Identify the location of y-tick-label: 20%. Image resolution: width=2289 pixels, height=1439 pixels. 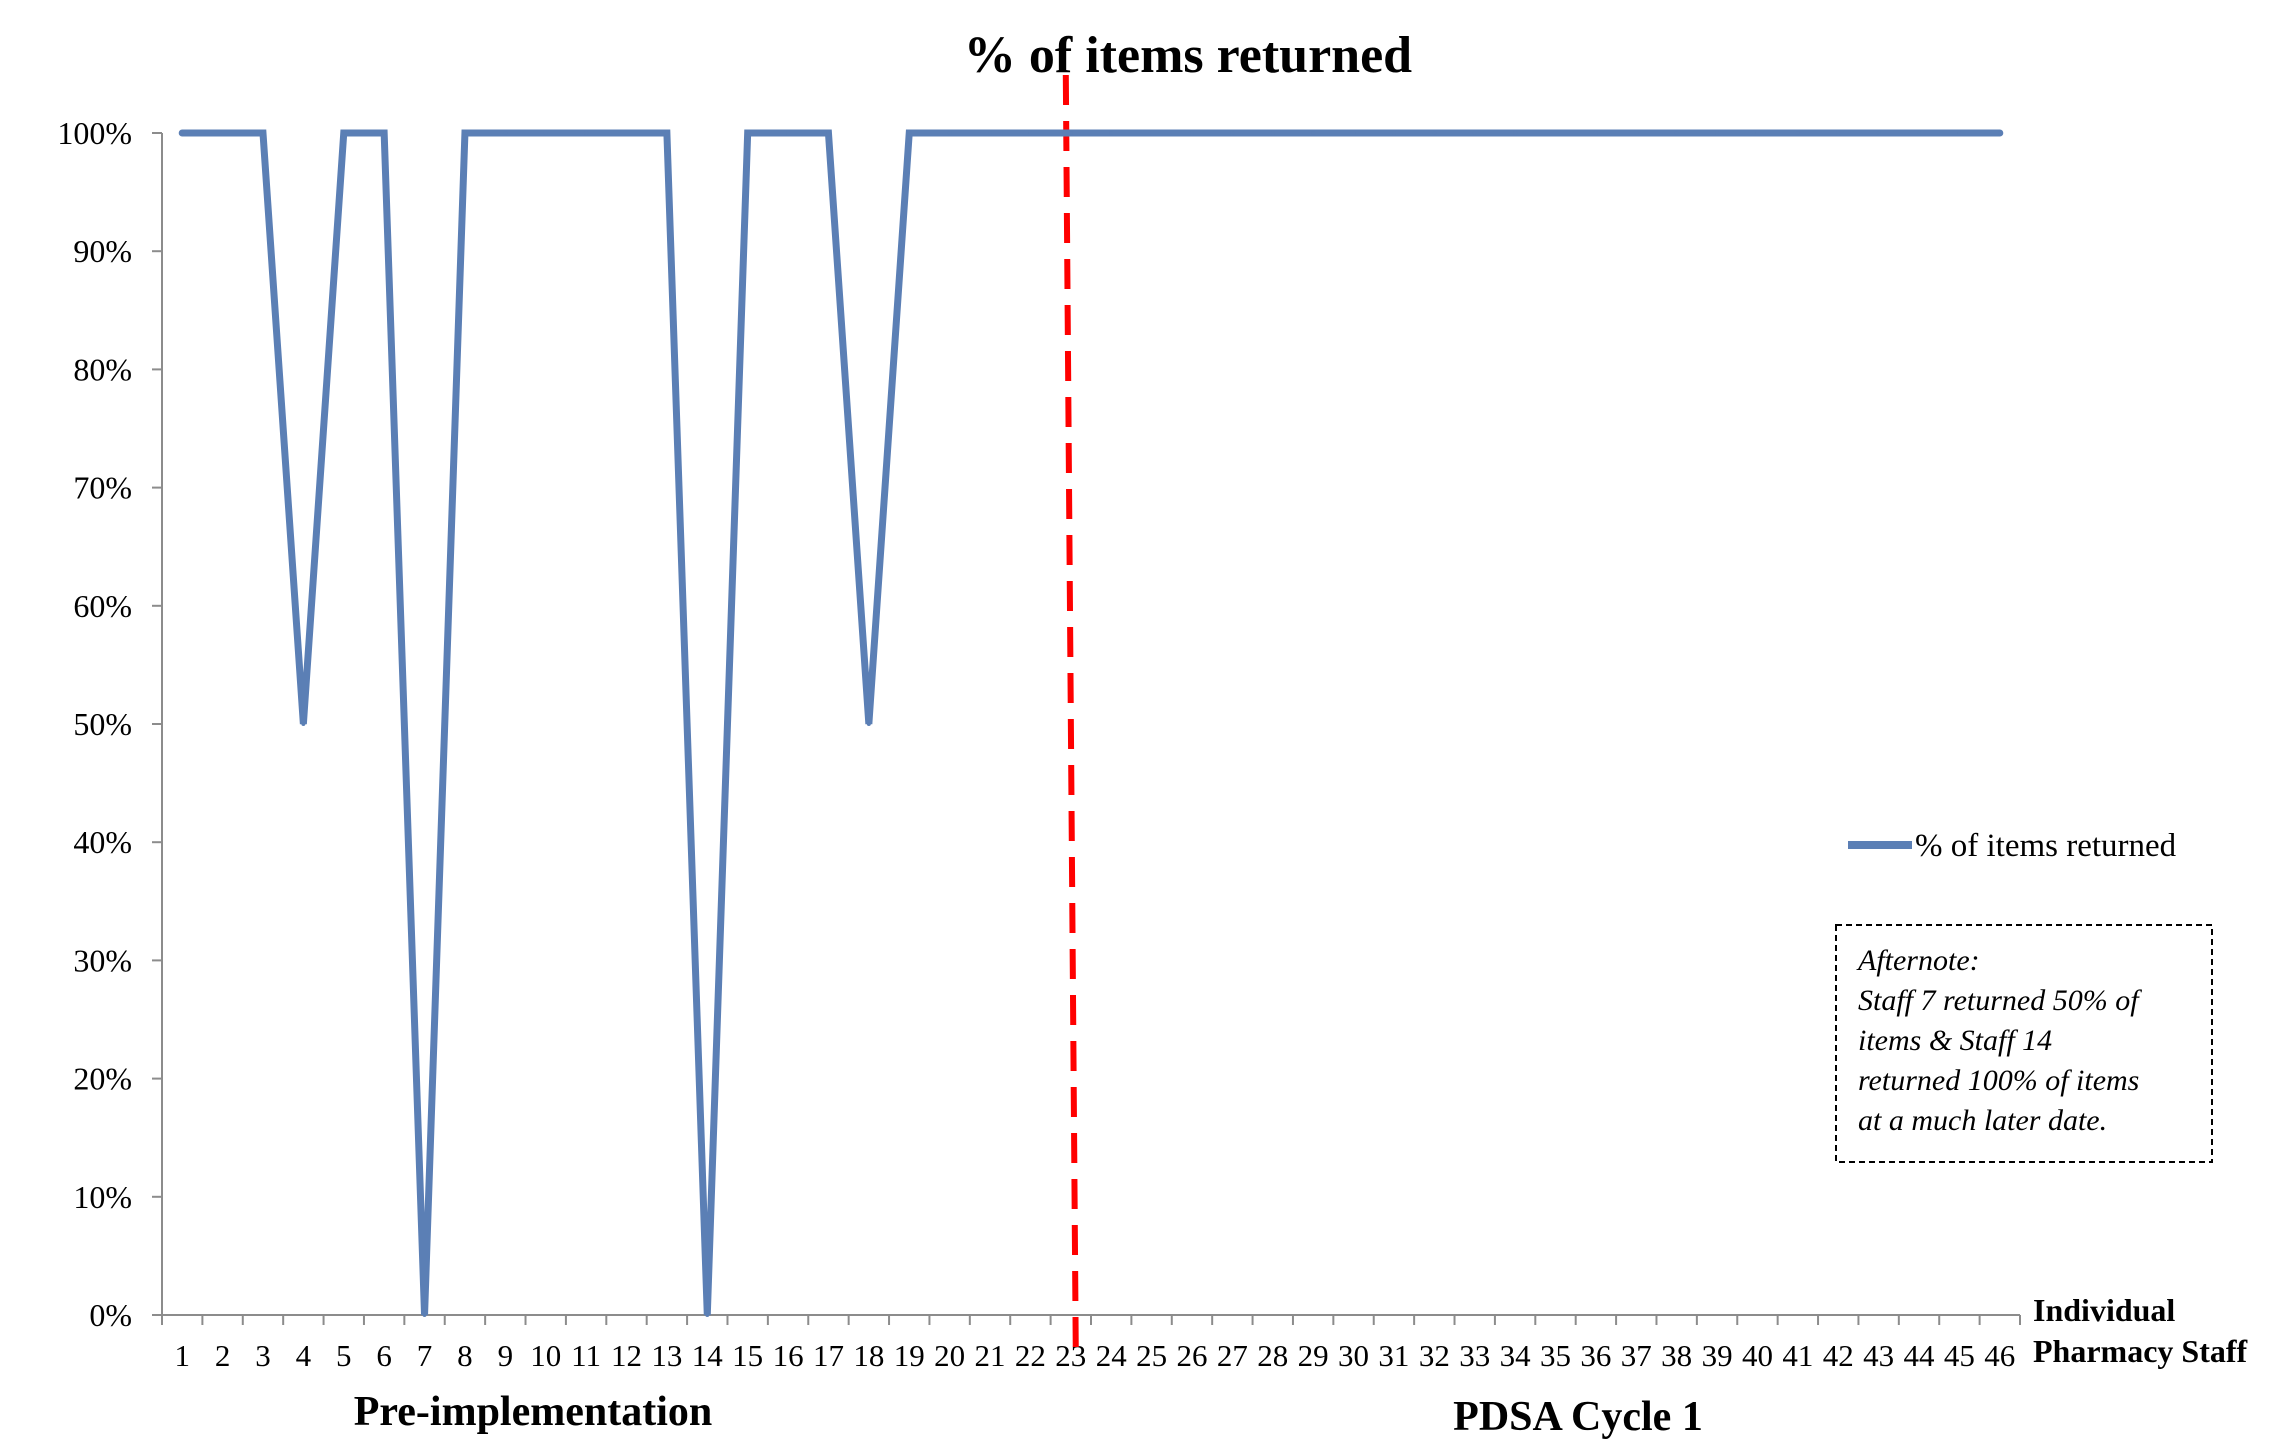
(102, 1079).